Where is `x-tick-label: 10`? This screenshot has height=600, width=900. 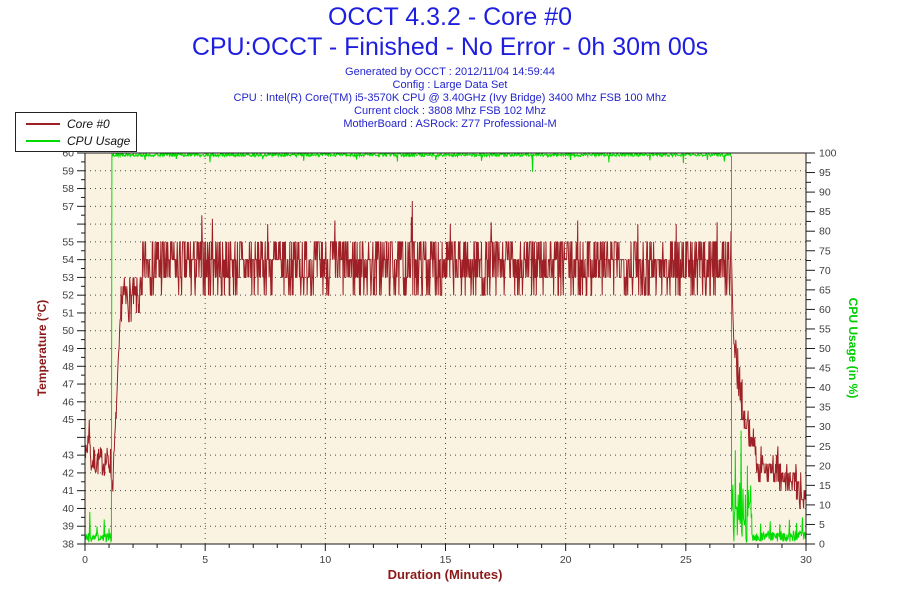
x-tick-label: 10 is located at coordinates (325, 560).